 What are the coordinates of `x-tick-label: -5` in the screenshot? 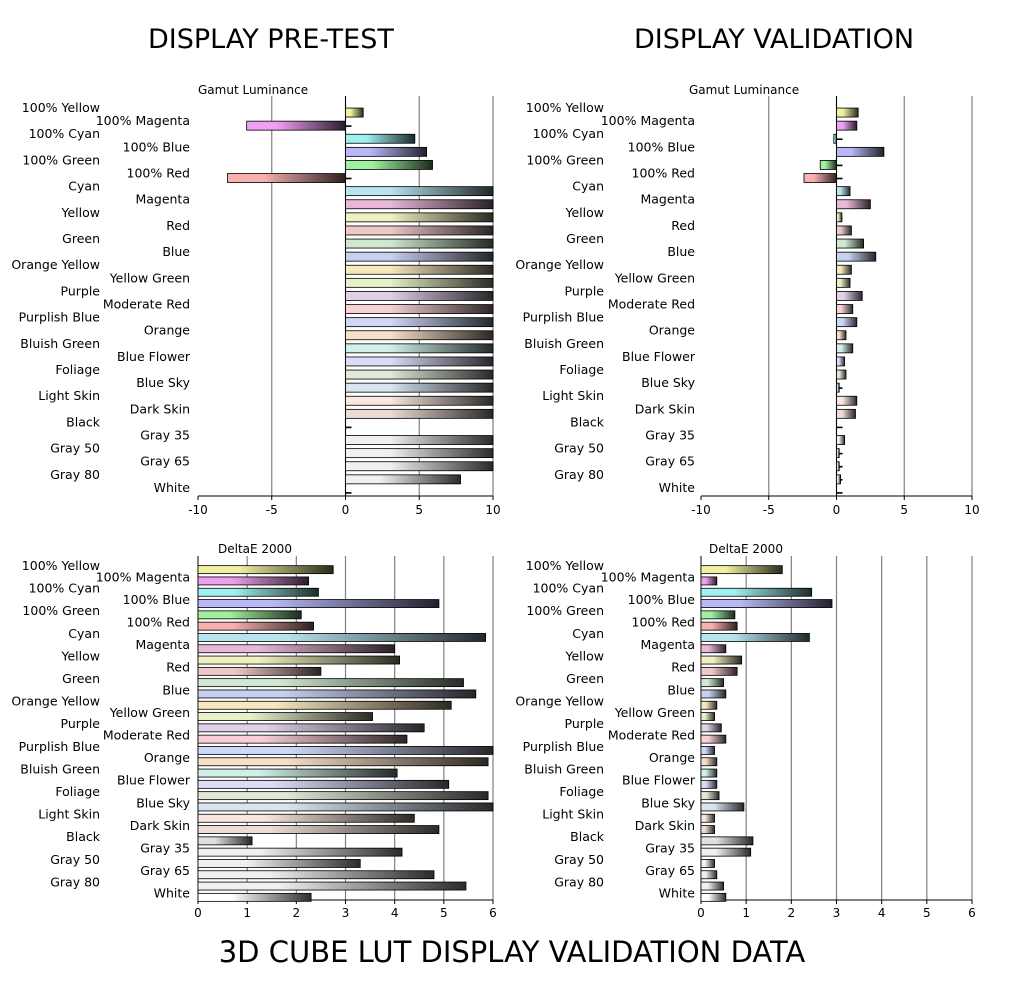 It's located at (769, 510).